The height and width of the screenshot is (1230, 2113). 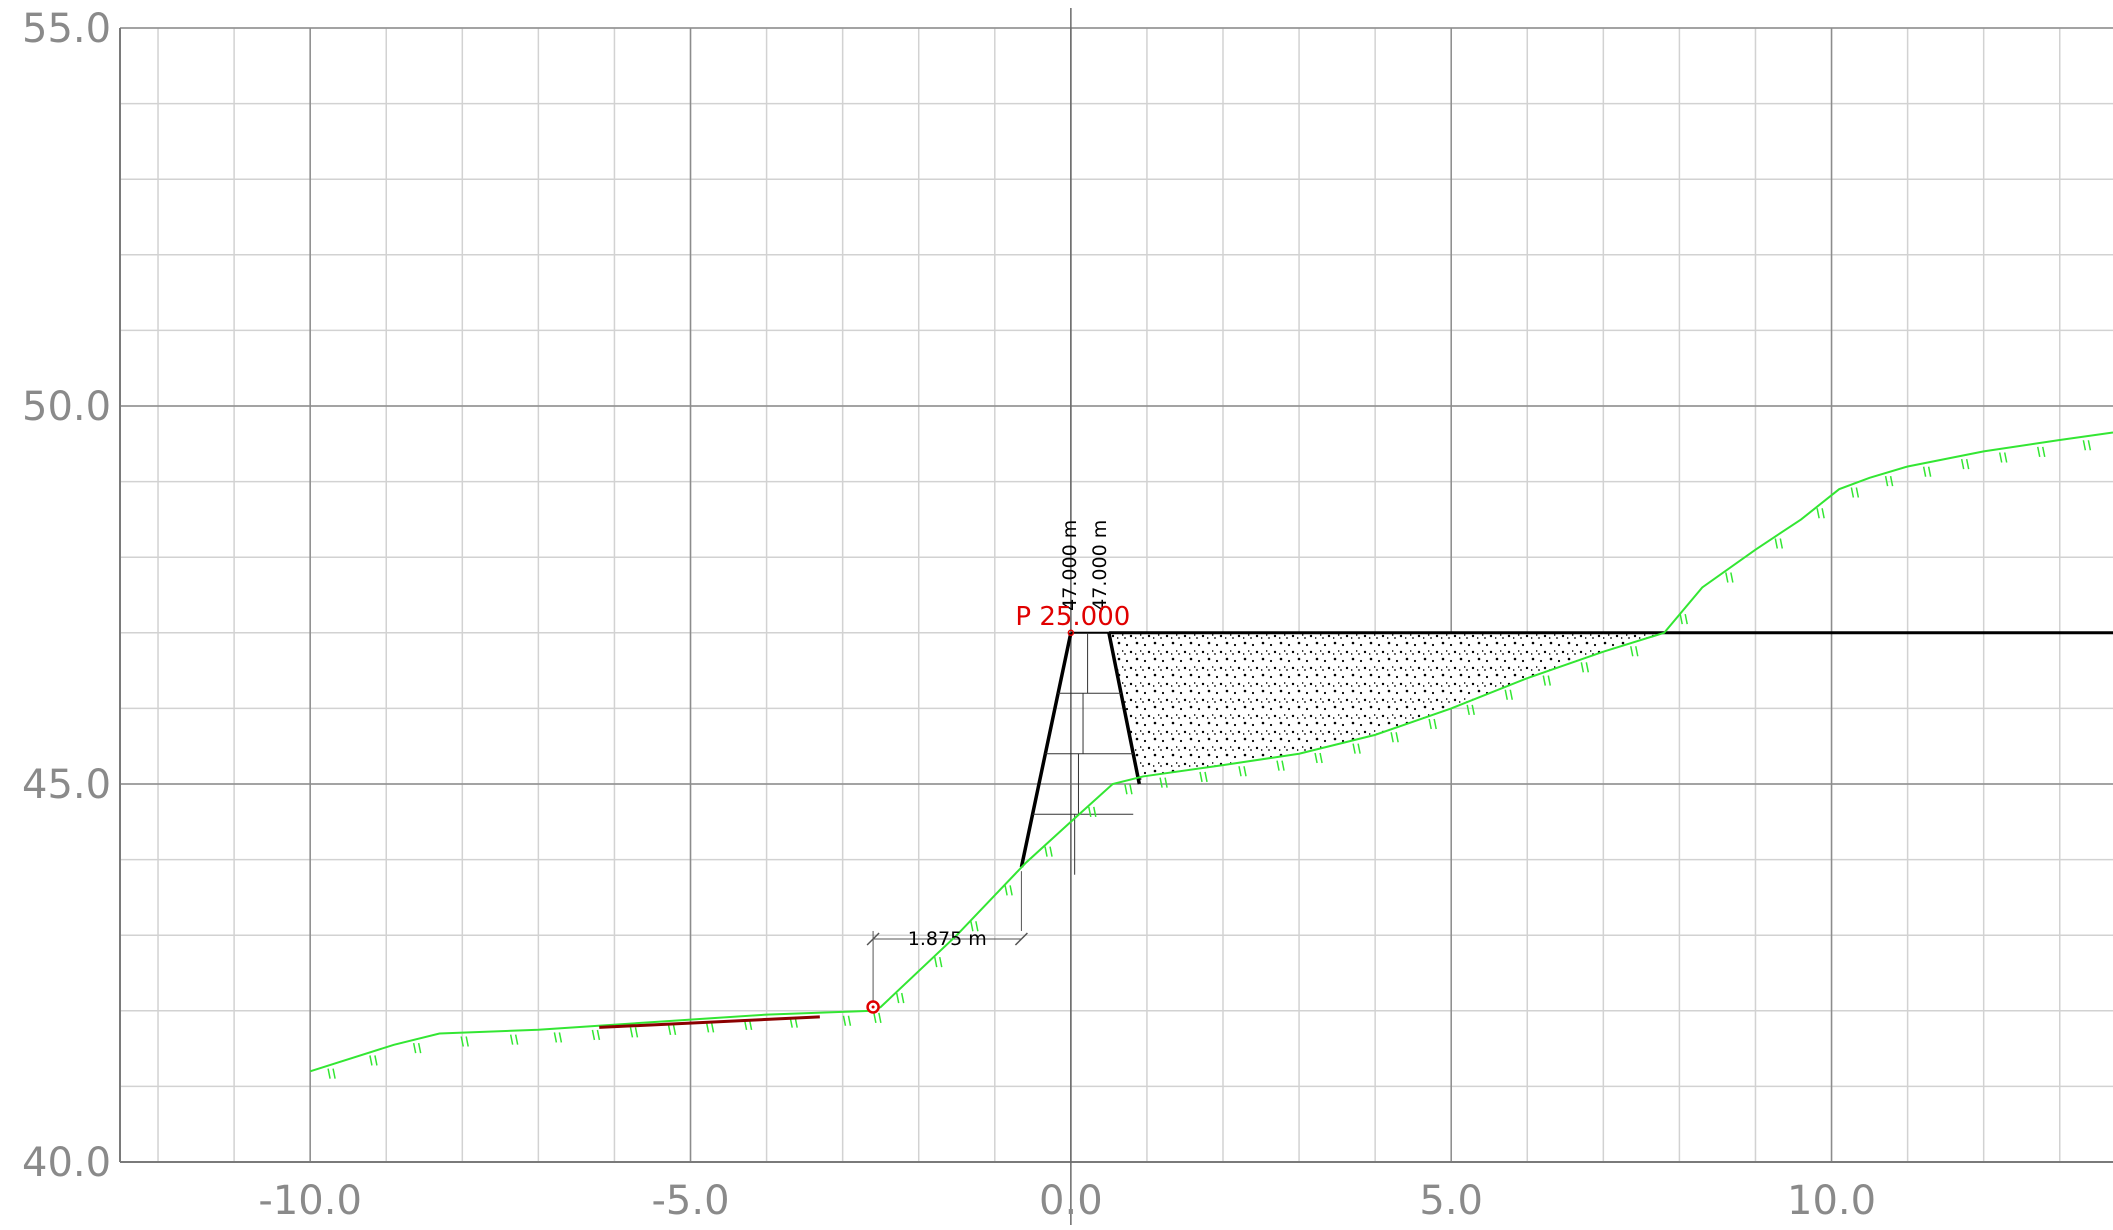 I want to click on dimension-tick-left, so click(x=873, y=939).